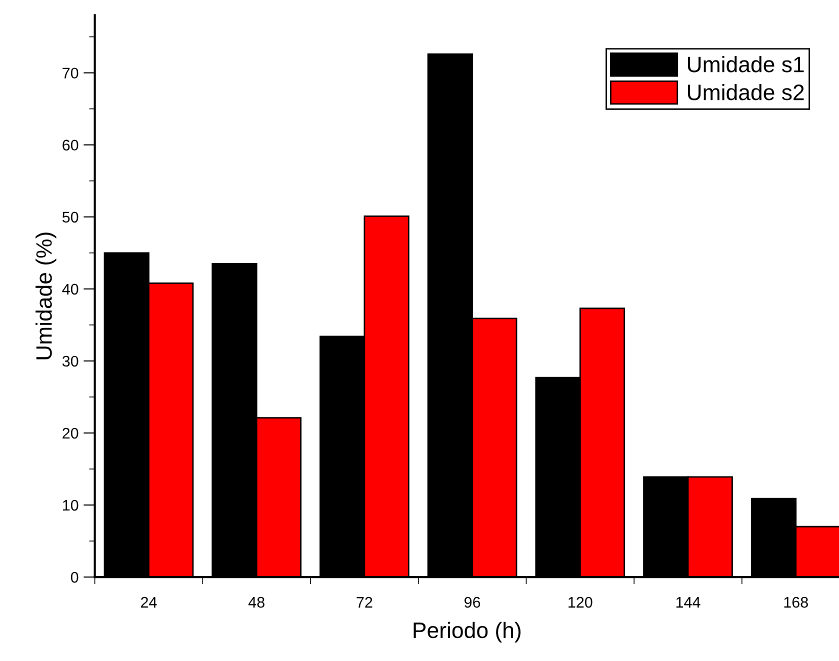 The height and width of the screenshot is (661, 839). Describe the element at coordinates (70, 433) in the screenshot. I see `y-tick-label: 20` at that location.